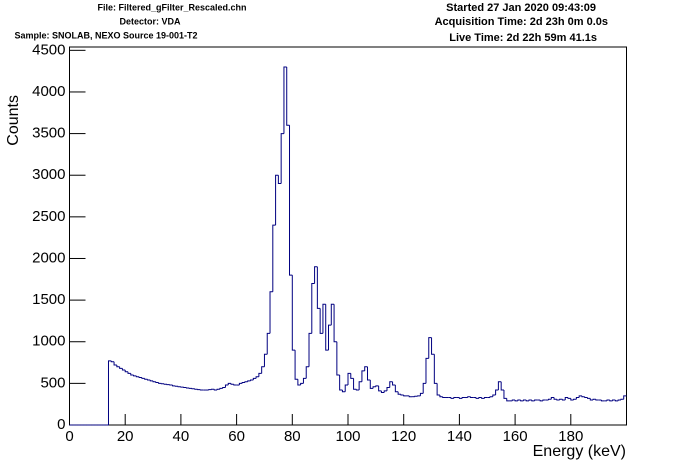  I want to click on x-tick-label: 60, so click(236, 436).